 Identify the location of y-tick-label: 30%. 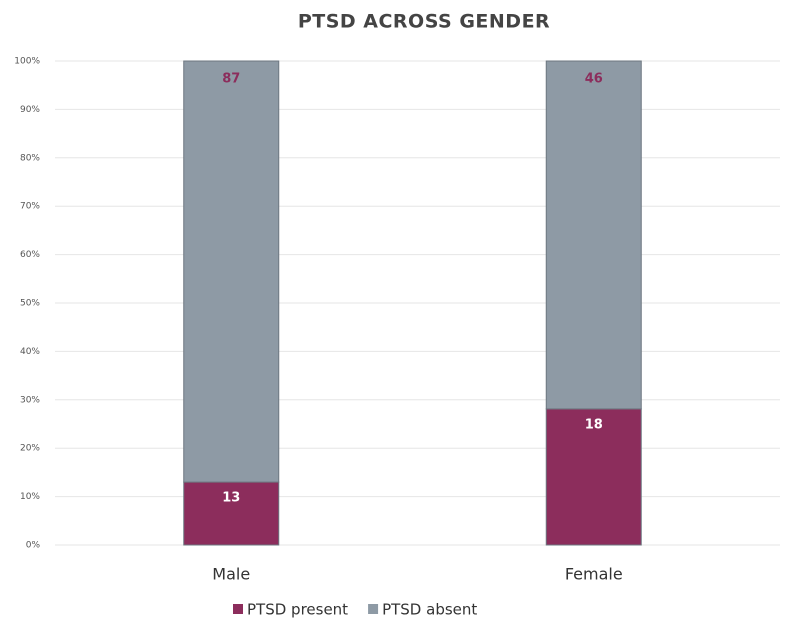
(30, 400).